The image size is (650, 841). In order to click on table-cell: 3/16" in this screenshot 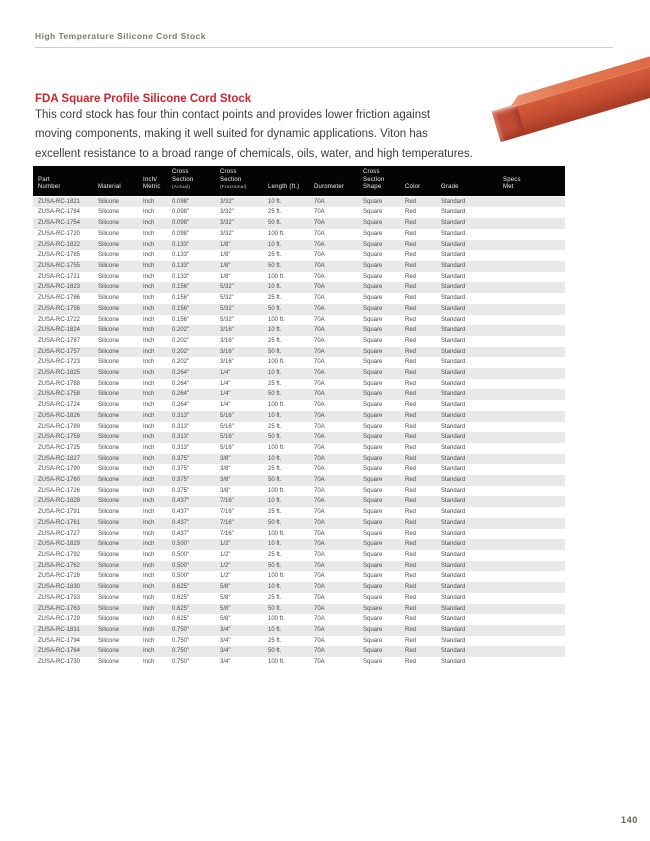, I will do `click(227, 330)`.